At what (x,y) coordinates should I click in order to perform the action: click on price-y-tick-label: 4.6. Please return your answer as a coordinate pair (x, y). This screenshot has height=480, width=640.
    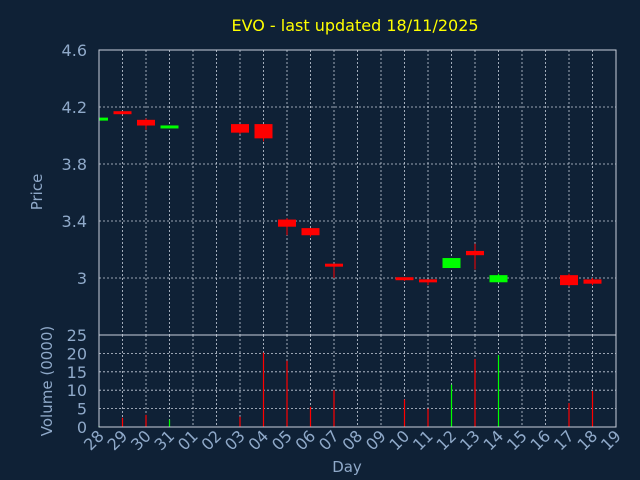
    Looking at the image, I should click on (74, 50).